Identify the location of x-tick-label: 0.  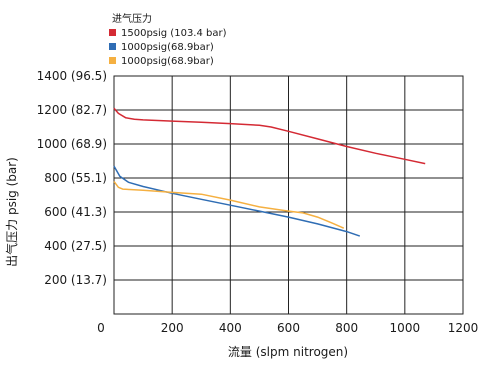
(101, 328).